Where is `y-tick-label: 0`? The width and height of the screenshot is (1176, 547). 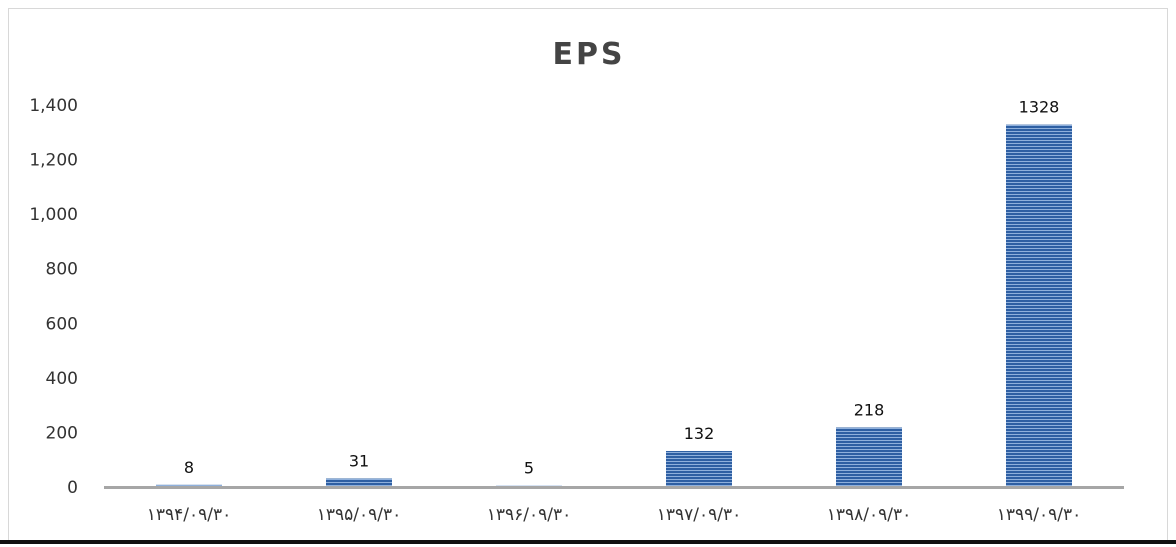
y-tick-label: 0 is located at coordinates (72, 488).